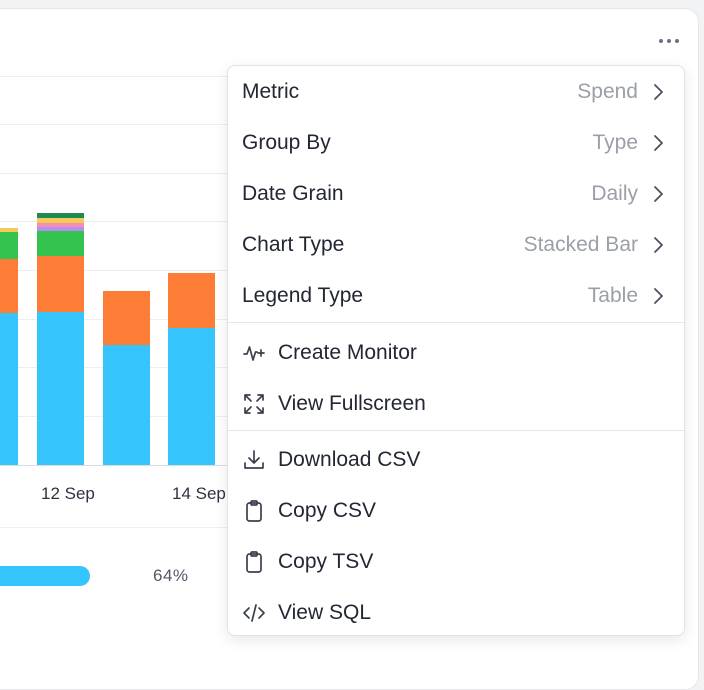 Image resolution: width=704 pixels, height=690 pixels. I want to click on menu-item-label: Chart Type, so click(293, 244).